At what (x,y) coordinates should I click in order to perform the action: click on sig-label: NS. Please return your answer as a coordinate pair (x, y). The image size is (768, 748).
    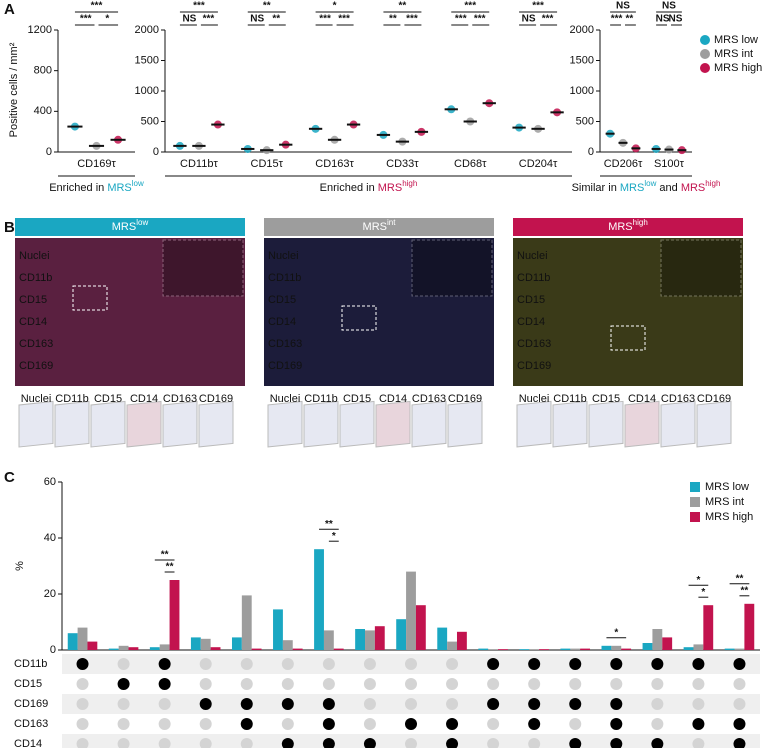
    Looking at the image, I should click on (675, 19).